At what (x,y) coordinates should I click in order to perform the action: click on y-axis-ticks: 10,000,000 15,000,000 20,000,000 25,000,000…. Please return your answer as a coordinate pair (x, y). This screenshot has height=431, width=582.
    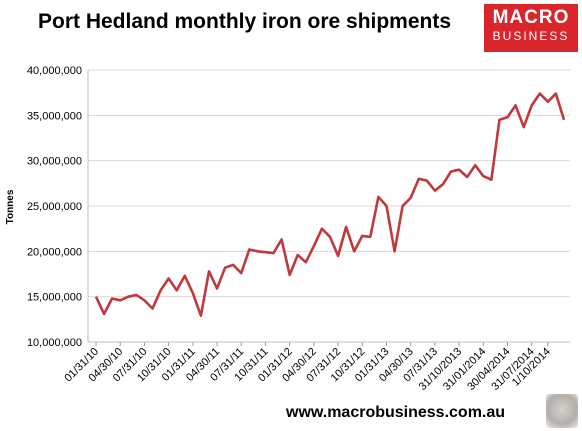
    Looking at the image, I should click on (54, 207).